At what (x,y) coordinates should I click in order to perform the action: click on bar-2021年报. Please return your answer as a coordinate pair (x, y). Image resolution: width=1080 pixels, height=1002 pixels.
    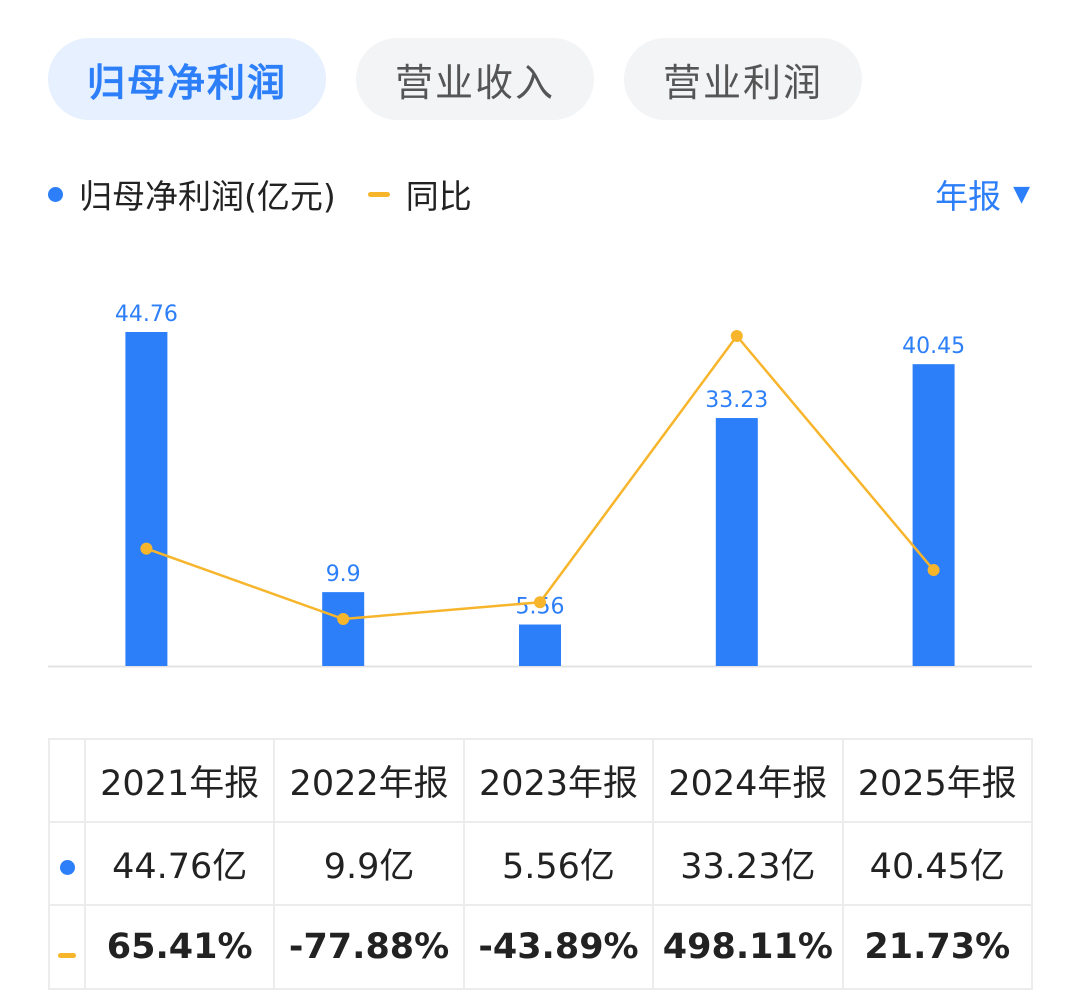
    Looking at the image, I should click on (146, 499).